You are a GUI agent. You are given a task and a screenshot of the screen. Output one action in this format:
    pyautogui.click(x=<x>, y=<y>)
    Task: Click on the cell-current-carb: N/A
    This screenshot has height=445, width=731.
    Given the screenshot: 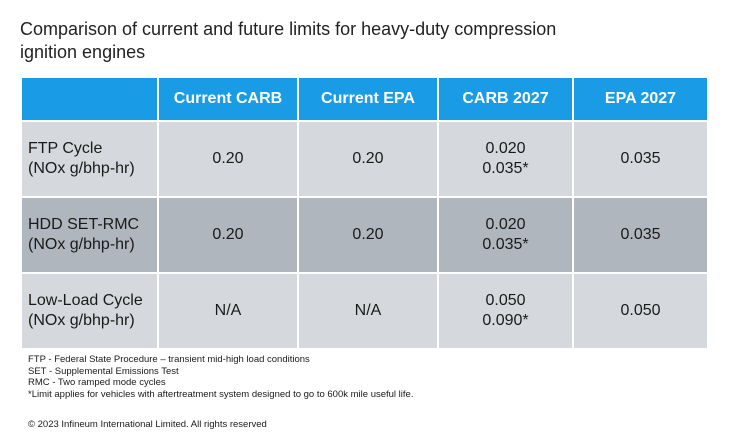 What is the action you would take?
    pyautogui.click(x=228, y=311)
    